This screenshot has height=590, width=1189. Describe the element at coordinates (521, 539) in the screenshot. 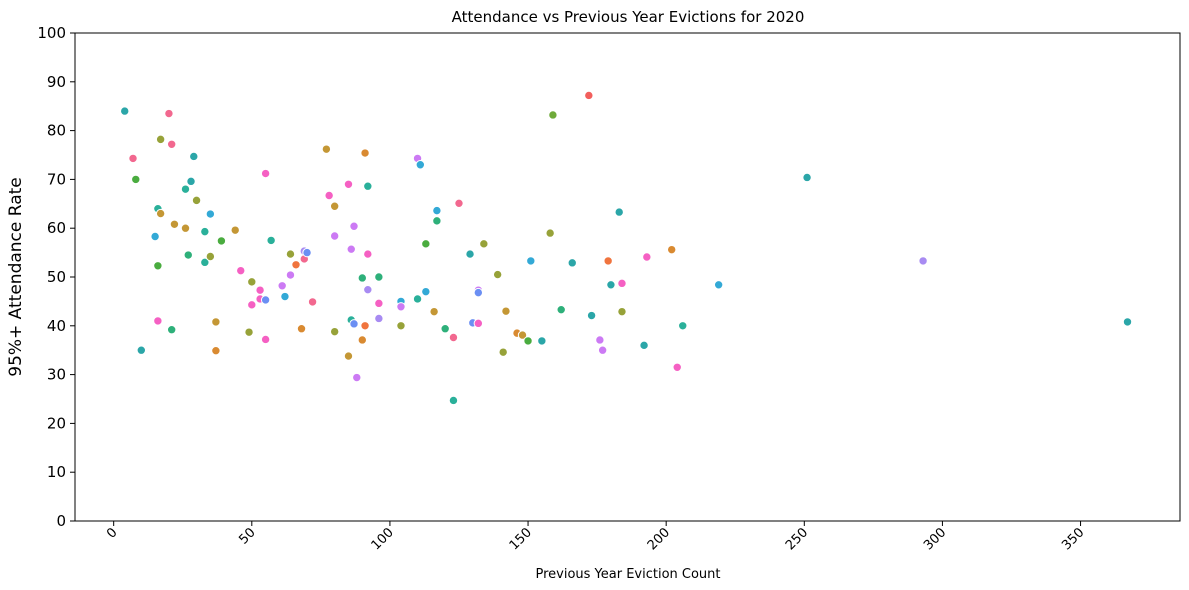

I see `x-tick-label: 150` at that location.